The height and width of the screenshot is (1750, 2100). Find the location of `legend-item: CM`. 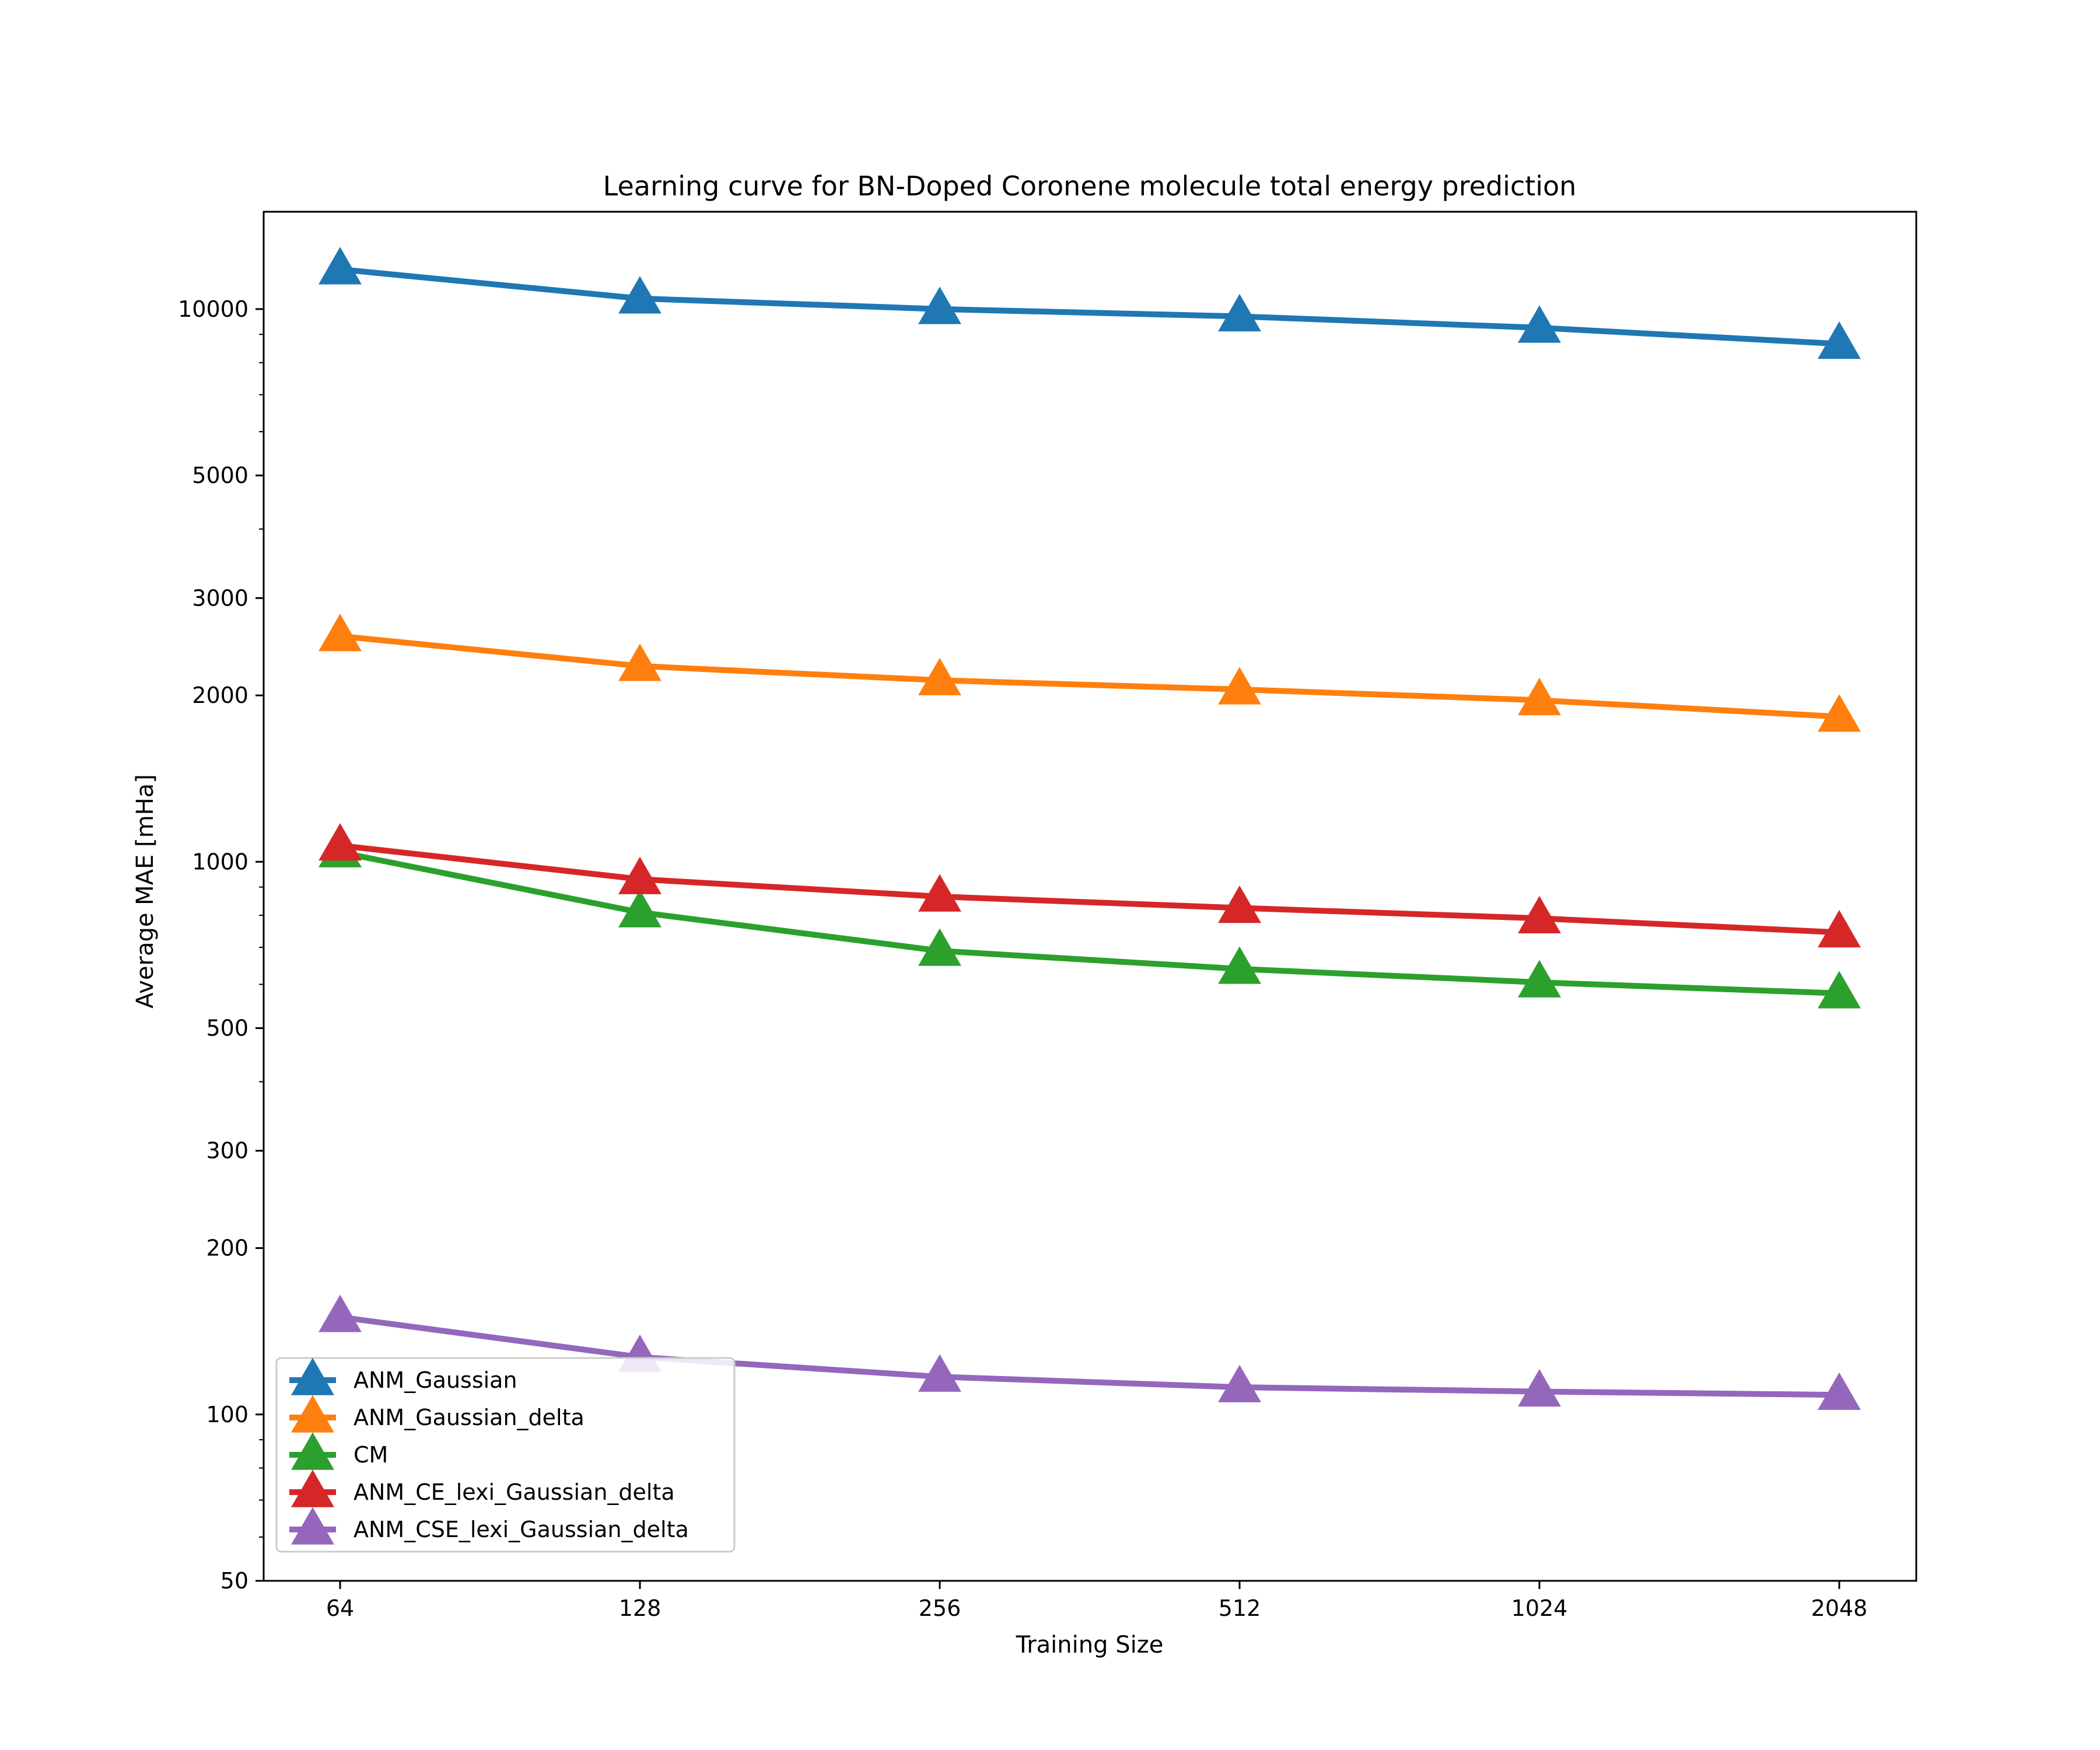

legend-item: CM is located at coordinates (338, 1451).